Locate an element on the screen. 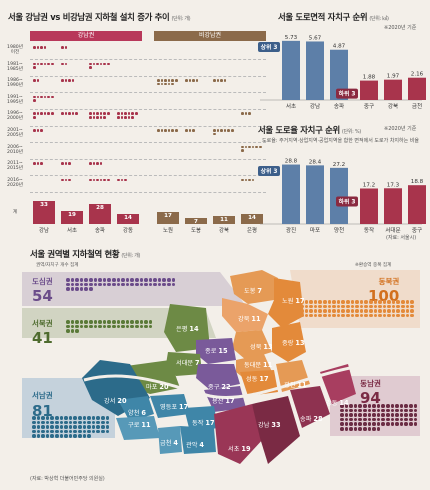  district-label-19: 금천 4 is located at coordinates (169, 442).